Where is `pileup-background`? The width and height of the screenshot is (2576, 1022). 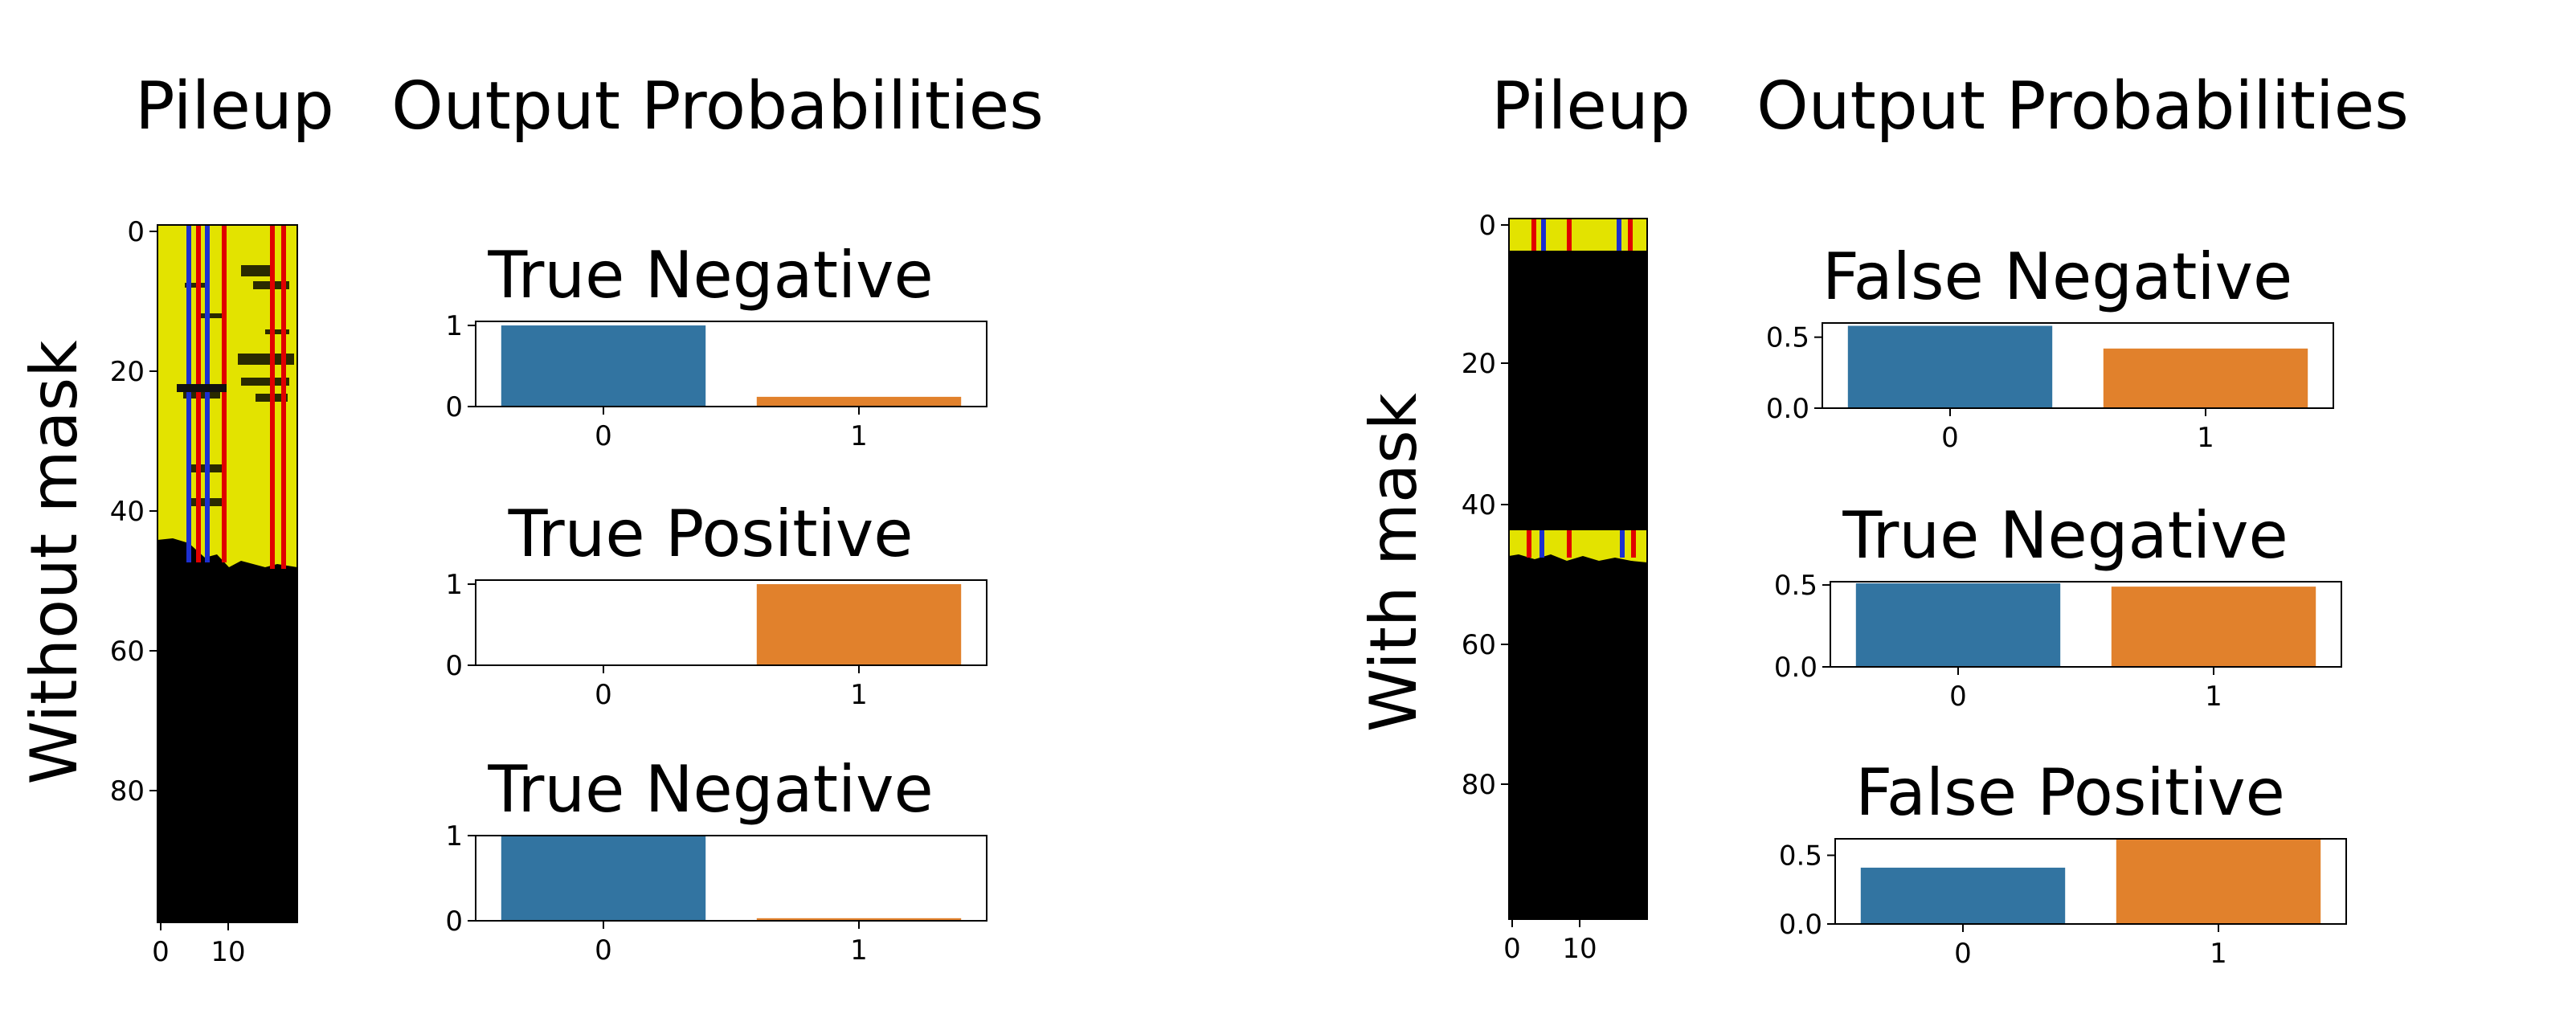
pileup-background is located at coordinates (1578, 569).